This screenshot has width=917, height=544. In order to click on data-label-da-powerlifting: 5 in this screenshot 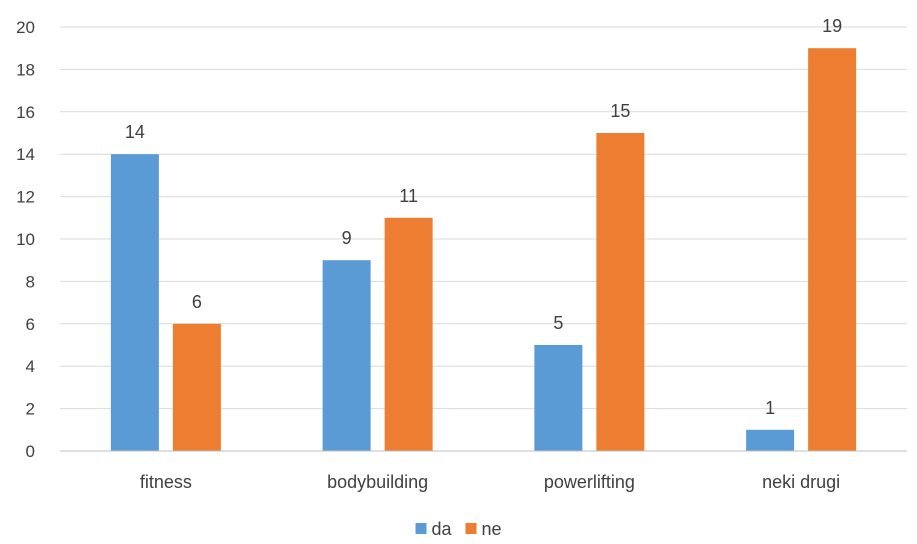, I will do `click(558, 323)`.